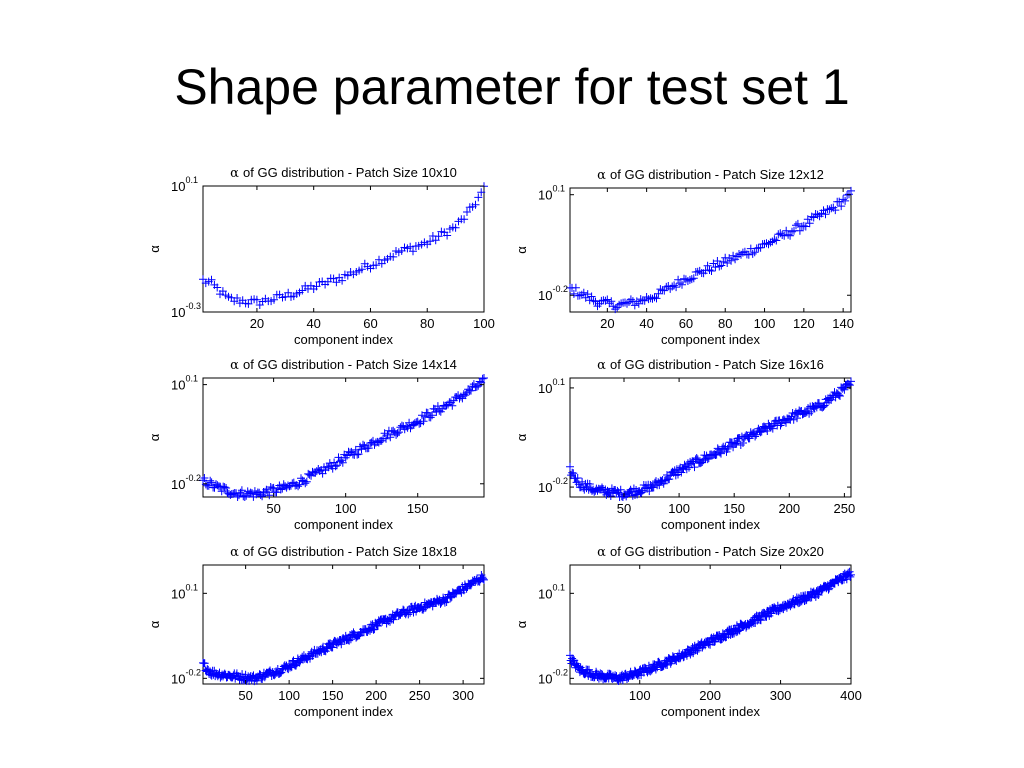 The height and width of the screenshot is (768, 1024). I want to click on x-tick-label: 20, so click(257, 323).